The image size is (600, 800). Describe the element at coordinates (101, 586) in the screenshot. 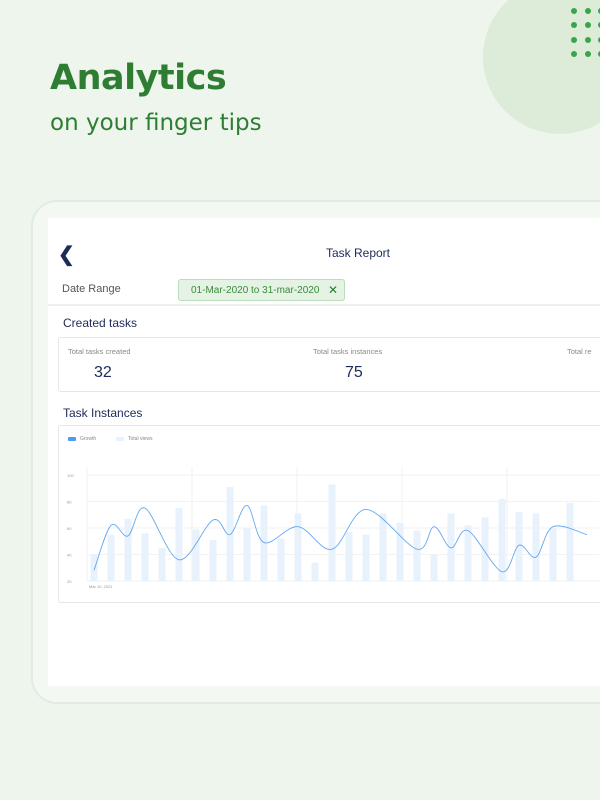

I see `x-tick-label: Mar 10, 2021` at that location.